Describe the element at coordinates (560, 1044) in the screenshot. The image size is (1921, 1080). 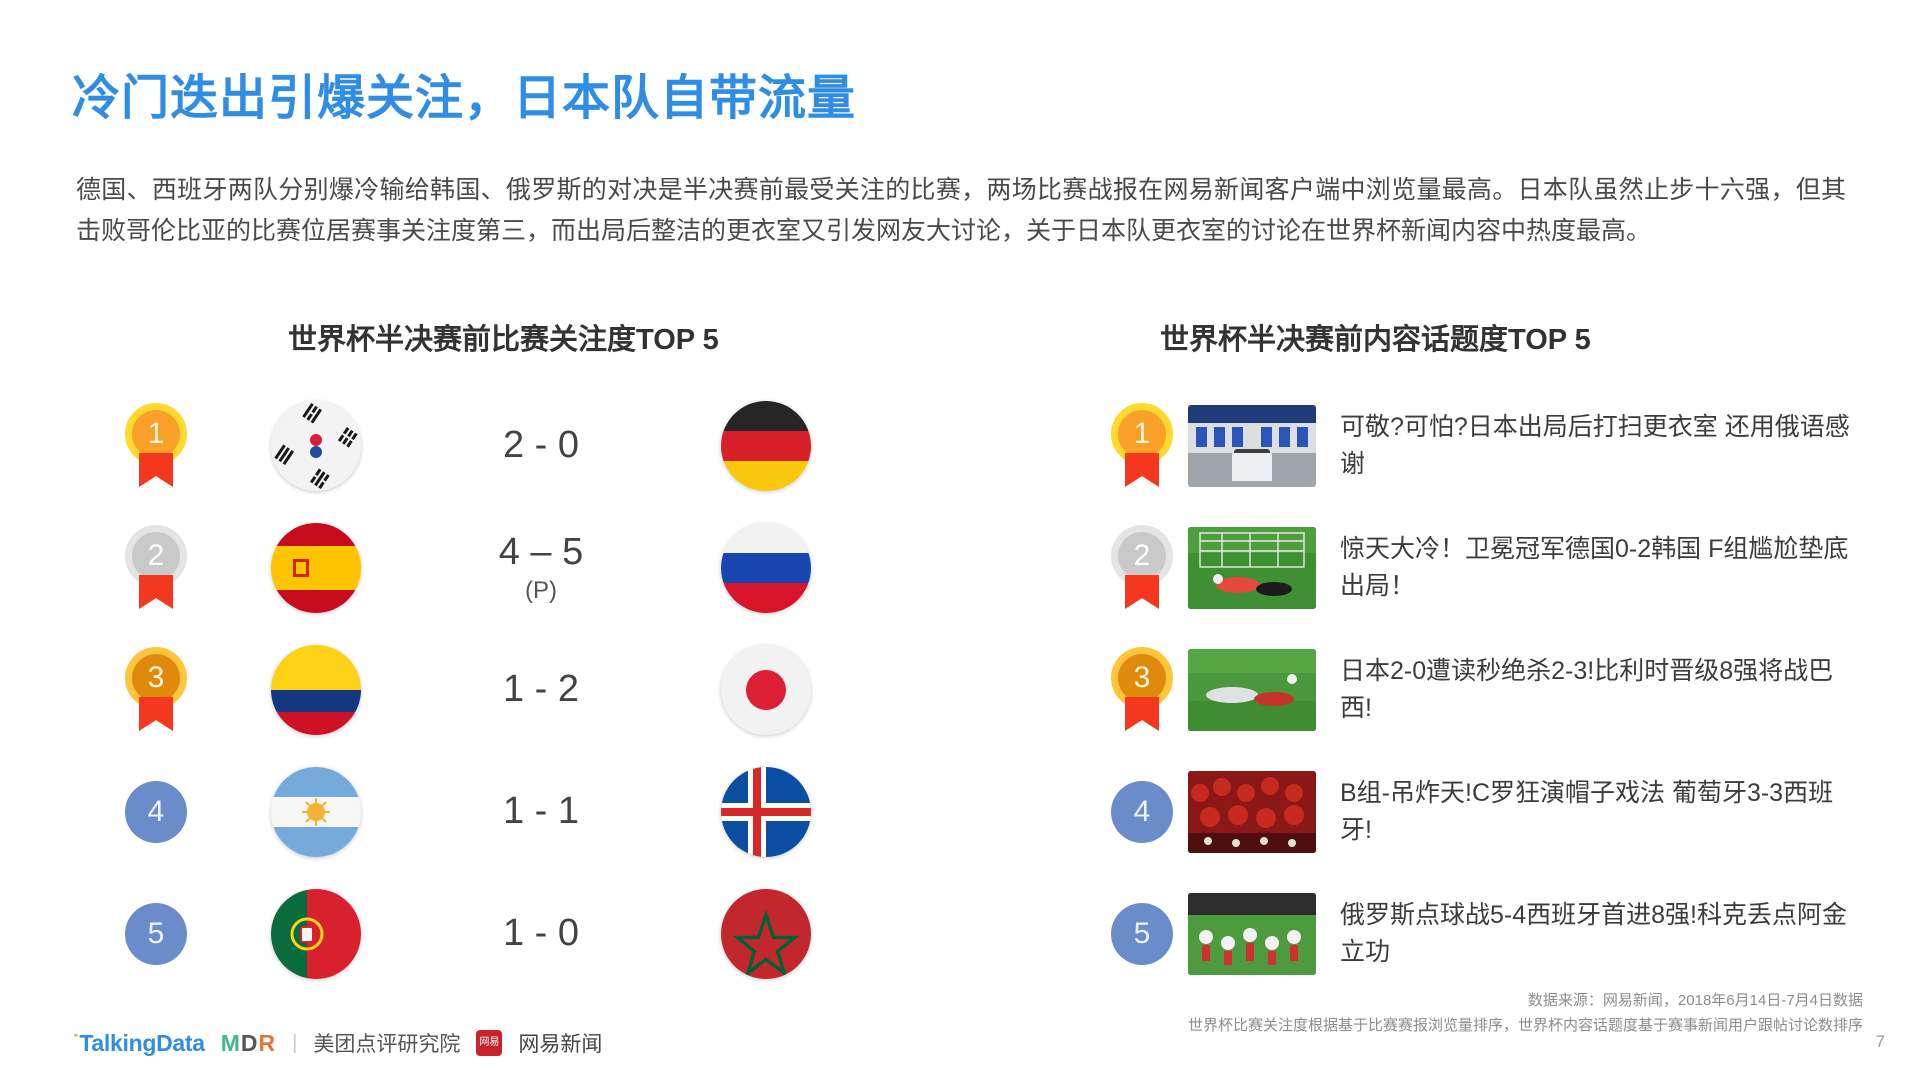
I see `netease-logo-text: 网易新闻` at that location.